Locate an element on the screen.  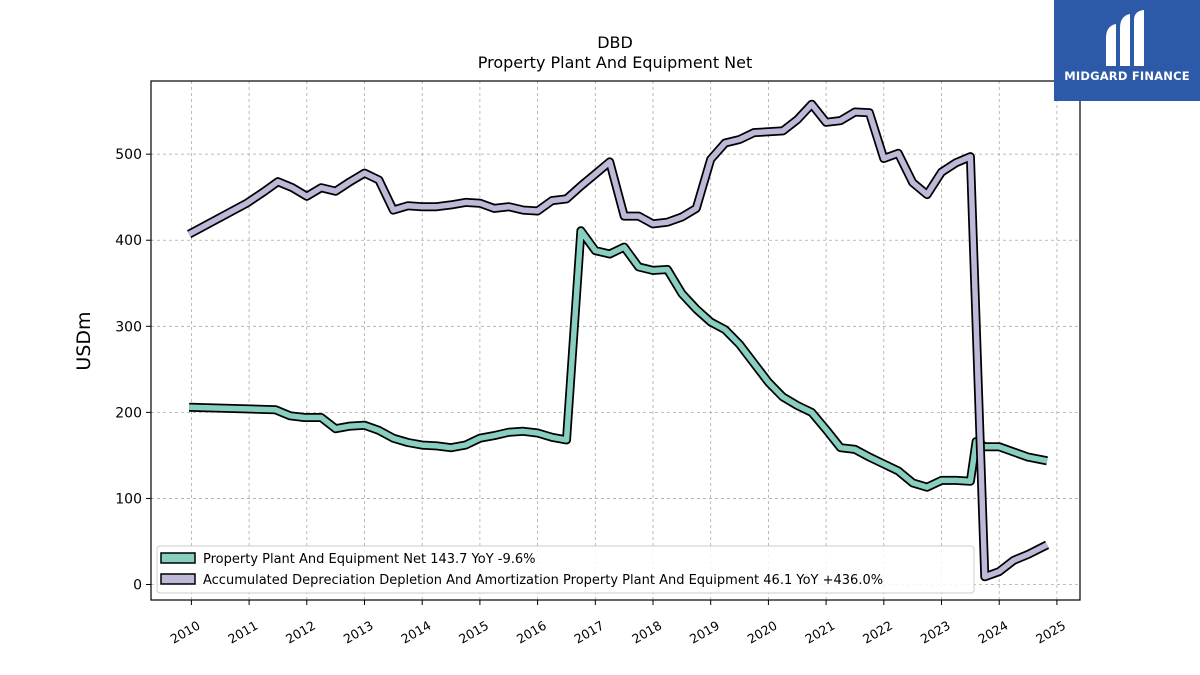
x-tick-label-2014: 2014 is located at coordinates (415, 632).